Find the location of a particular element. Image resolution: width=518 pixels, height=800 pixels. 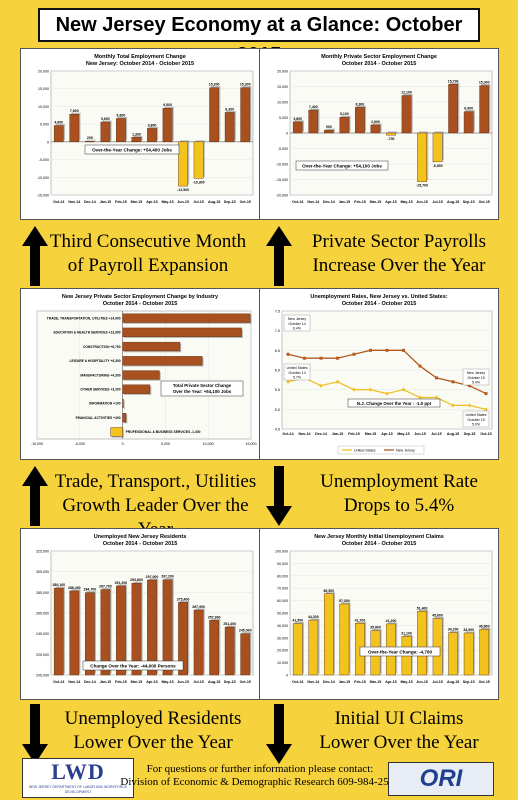

annotation-text: Change Over the Year: -44,000 Persons is located at coordinates (133, 666).